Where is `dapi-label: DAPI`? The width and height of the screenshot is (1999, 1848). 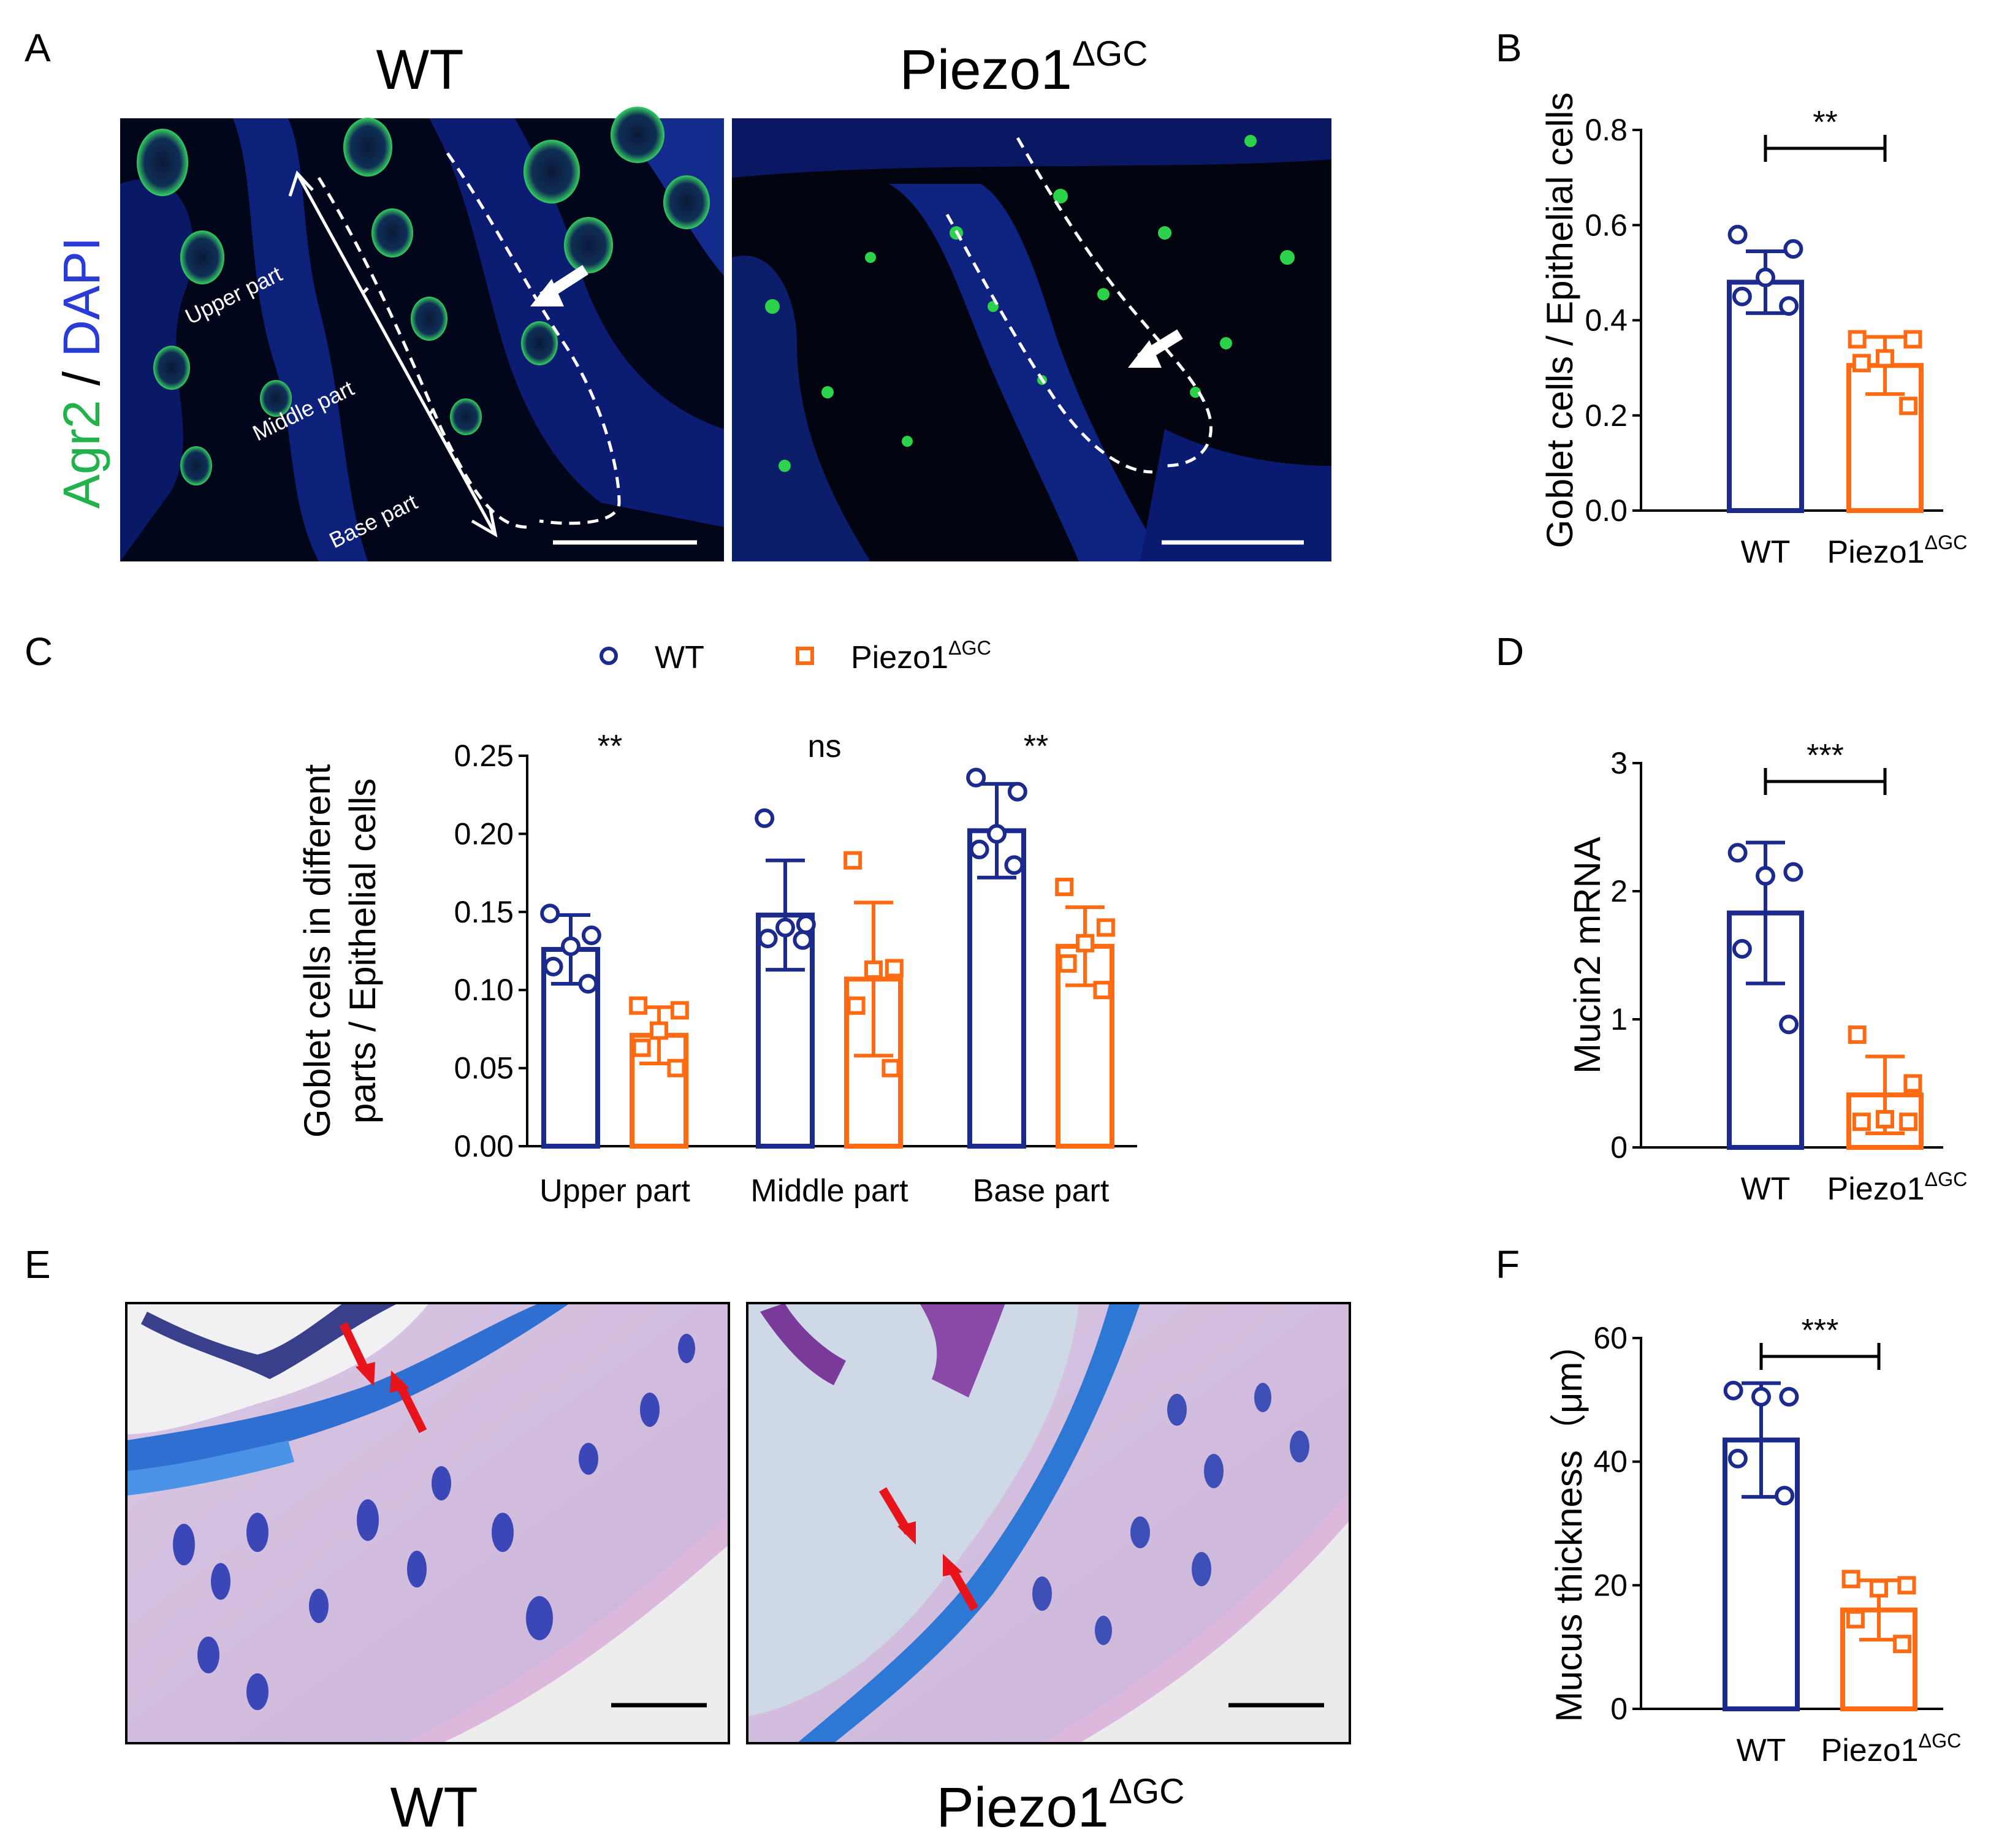 dapi-label: DAPI is located at coordinates (81, 297).